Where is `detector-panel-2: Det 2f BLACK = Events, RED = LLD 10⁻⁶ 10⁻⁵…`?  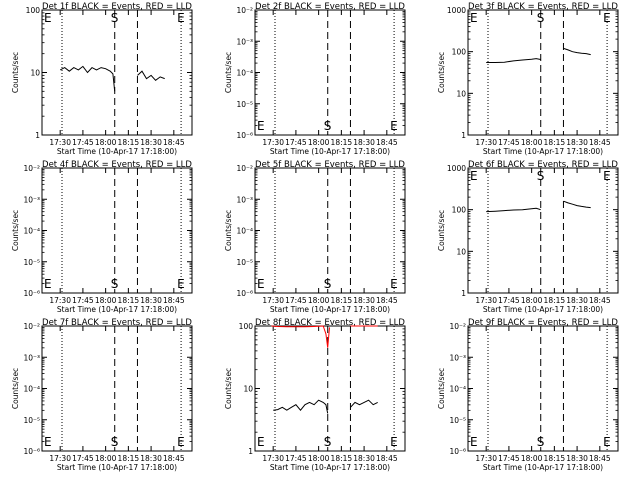
detector-panel-2: Det 2f BLACK = Events, RED = LLD 10⁻⁶ 10⁻⁵… is located at coordinates (315, 79).